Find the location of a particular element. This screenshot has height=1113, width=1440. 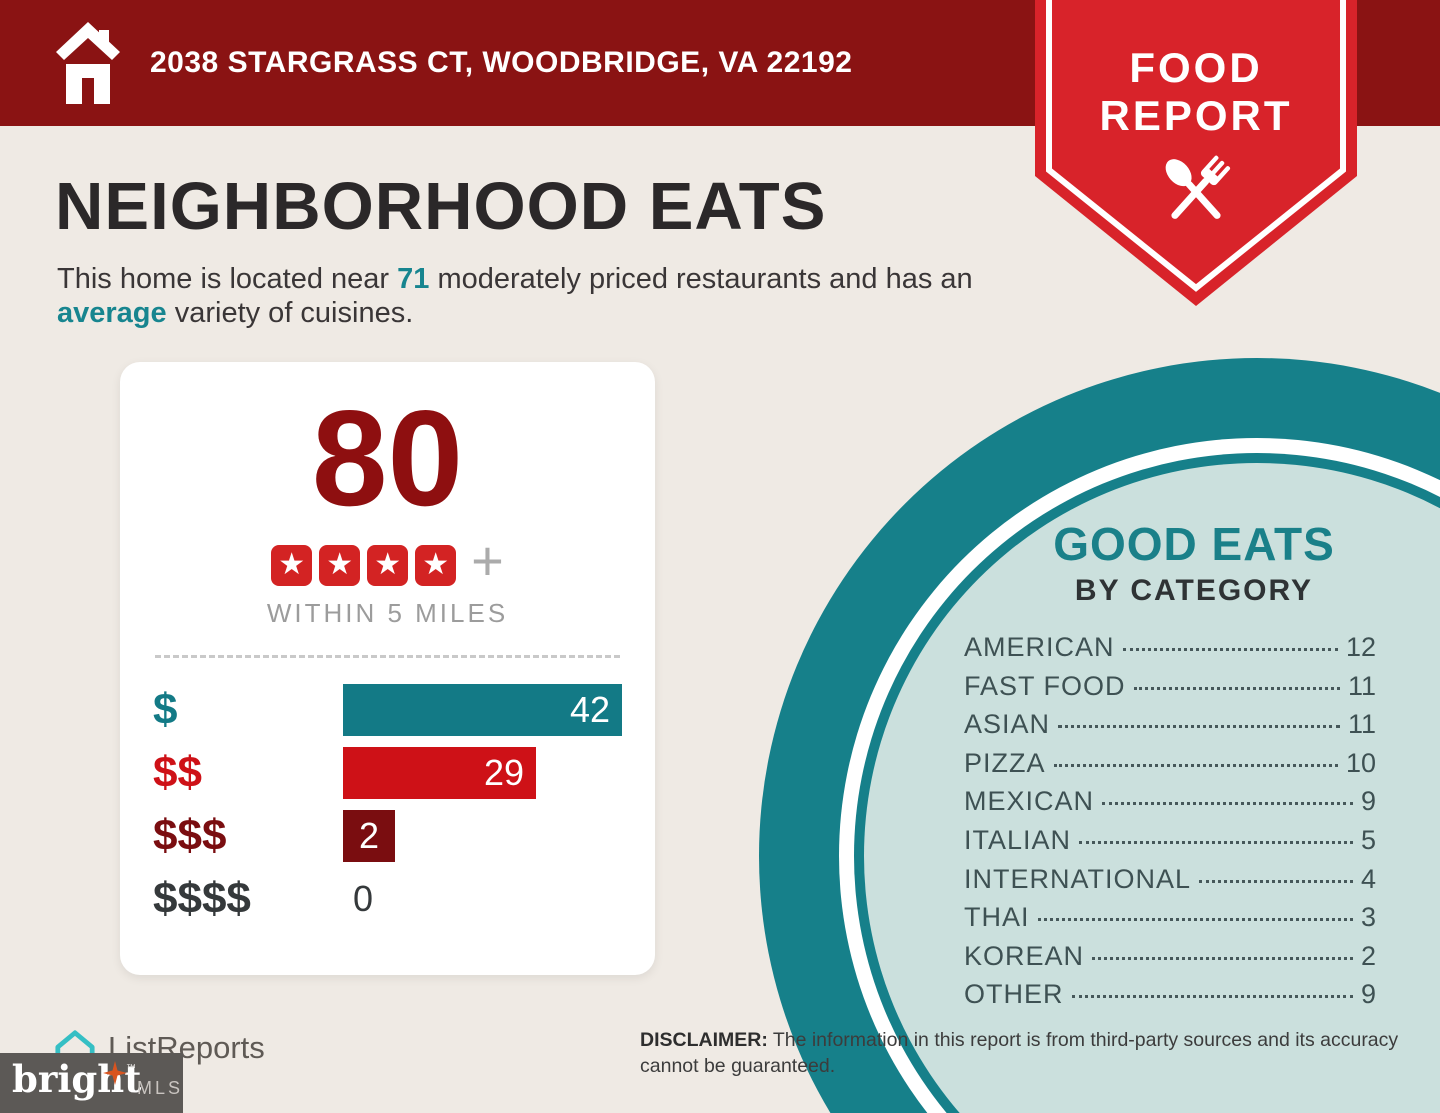

price-tier-label: $$$ is located at coordinates (190, 835).